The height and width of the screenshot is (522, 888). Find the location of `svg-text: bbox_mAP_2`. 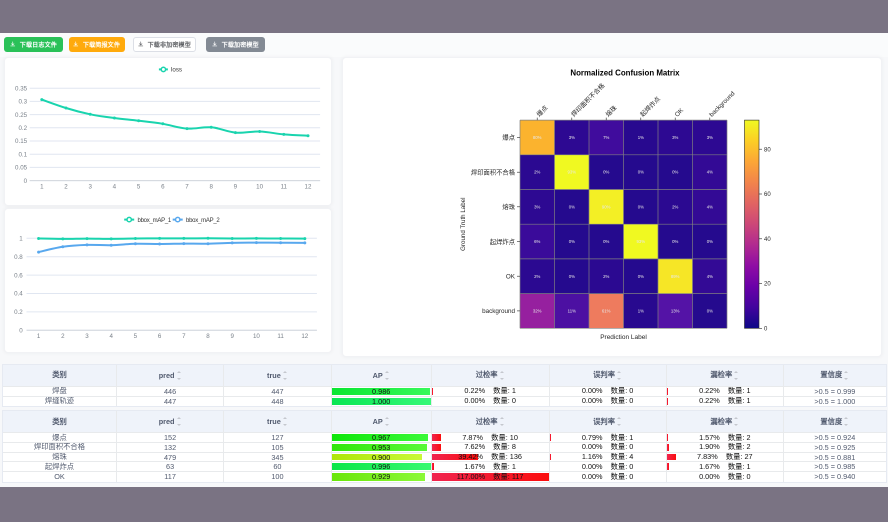

svg-text: bbox_mAP_2 is located at coordinates (203, 221).